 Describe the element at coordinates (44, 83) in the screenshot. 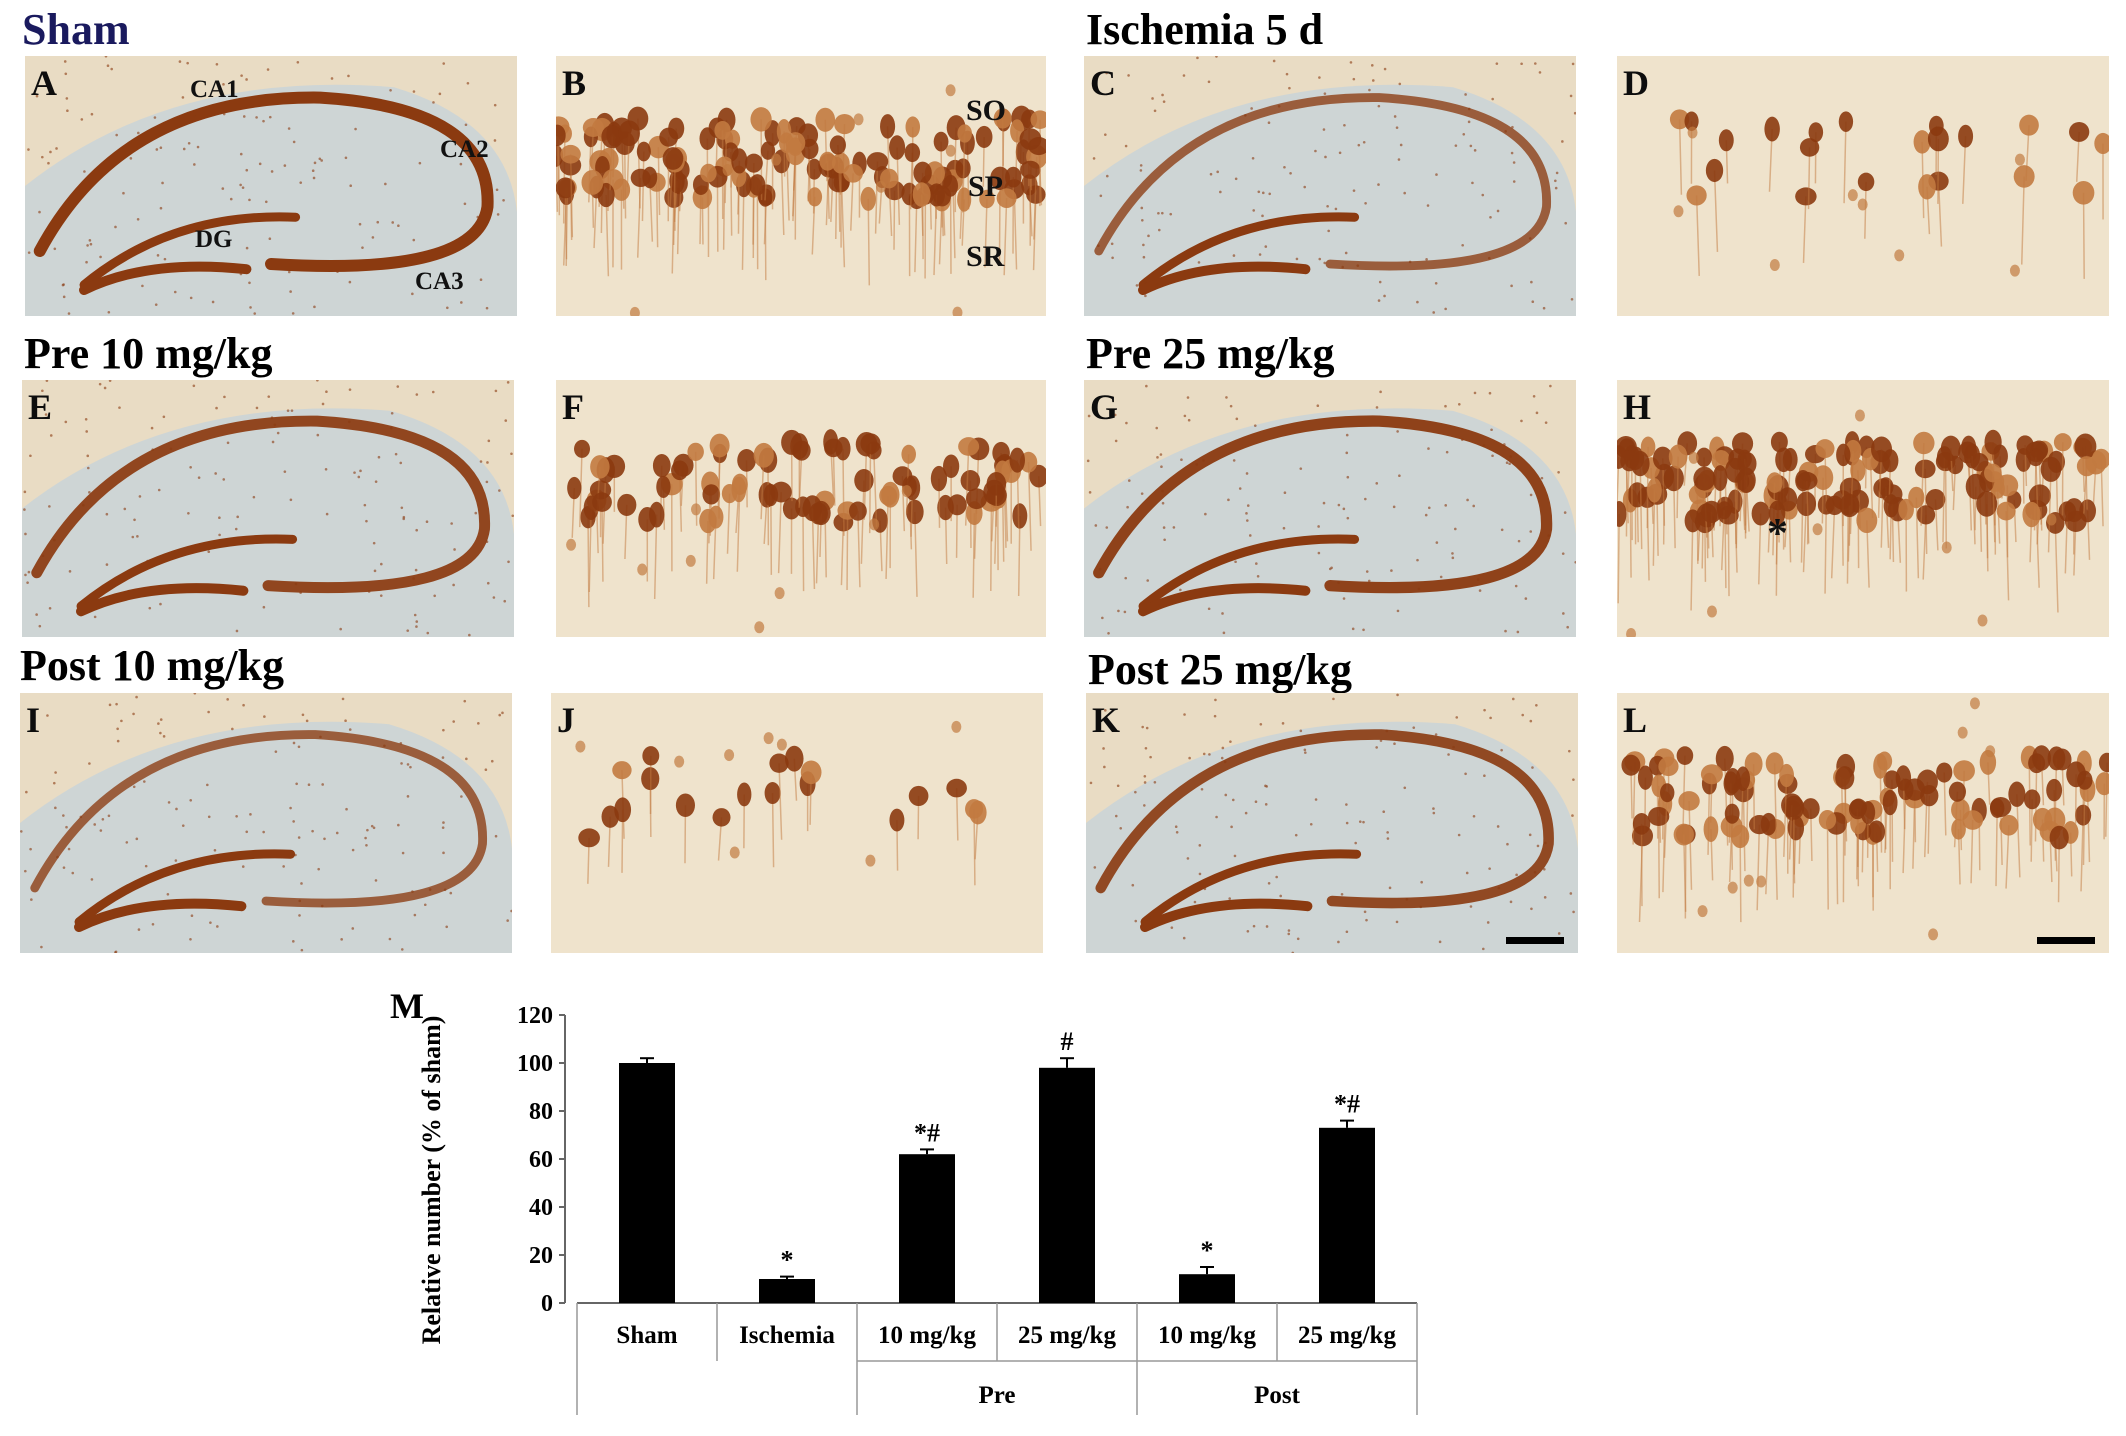

I see `panel-letter: A` at that location.